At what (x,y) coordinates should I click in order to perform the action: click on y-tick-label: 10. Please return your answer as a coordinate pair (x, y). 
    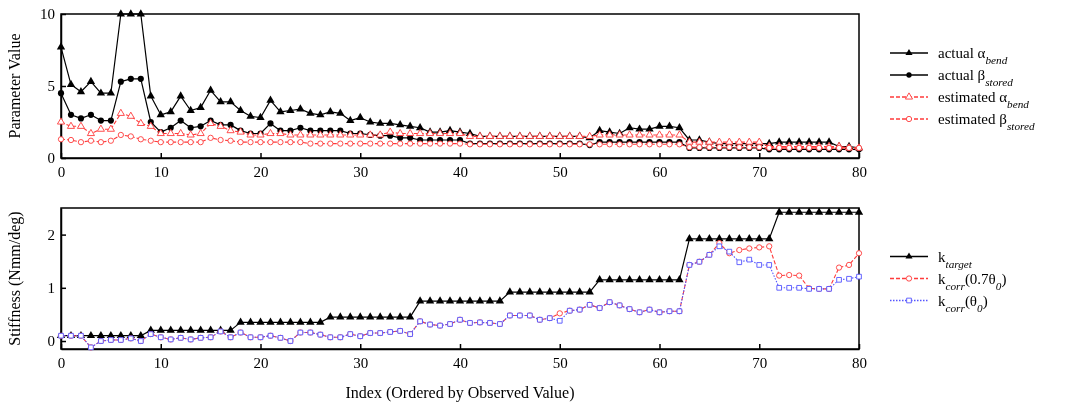
    Looking at the image, I should click on (47, 14).